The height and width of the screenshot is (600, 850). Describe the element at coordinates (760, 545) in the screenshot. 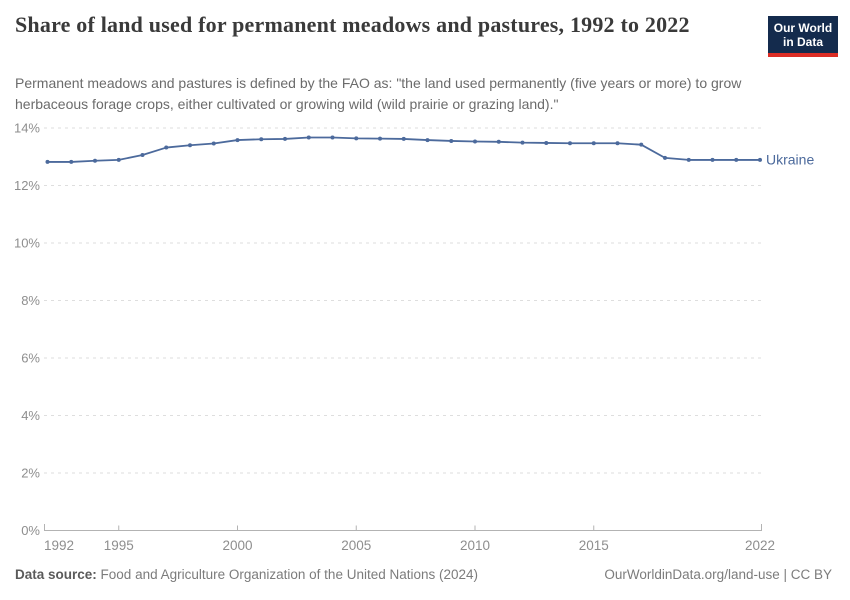

I see `x-axis-tick-label: 2022` at that location.